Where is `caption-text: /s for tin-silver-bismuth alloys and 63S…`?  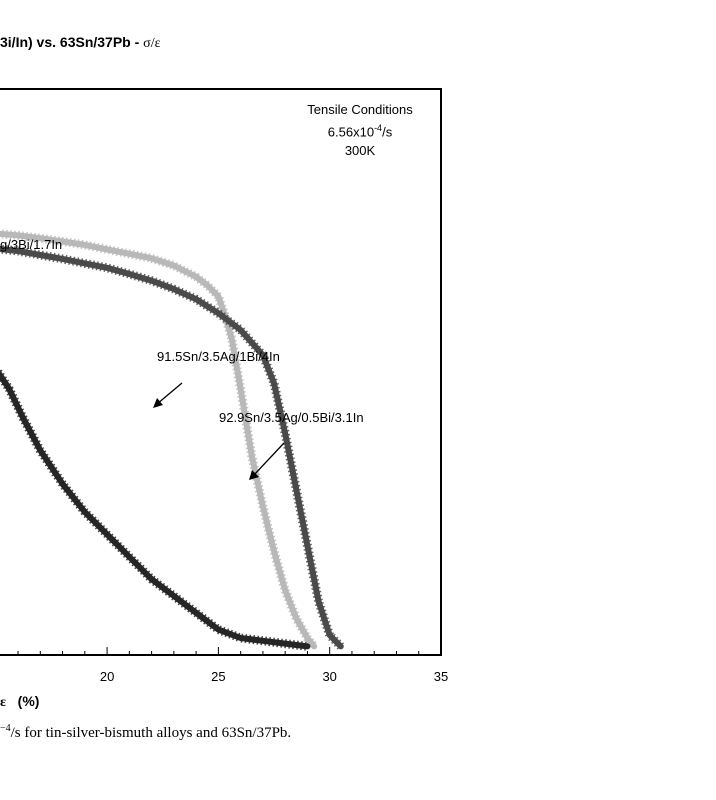 caption-text: /s for tin-silver-bismuth alloys and 63S… is located at coordinates (151, 733).